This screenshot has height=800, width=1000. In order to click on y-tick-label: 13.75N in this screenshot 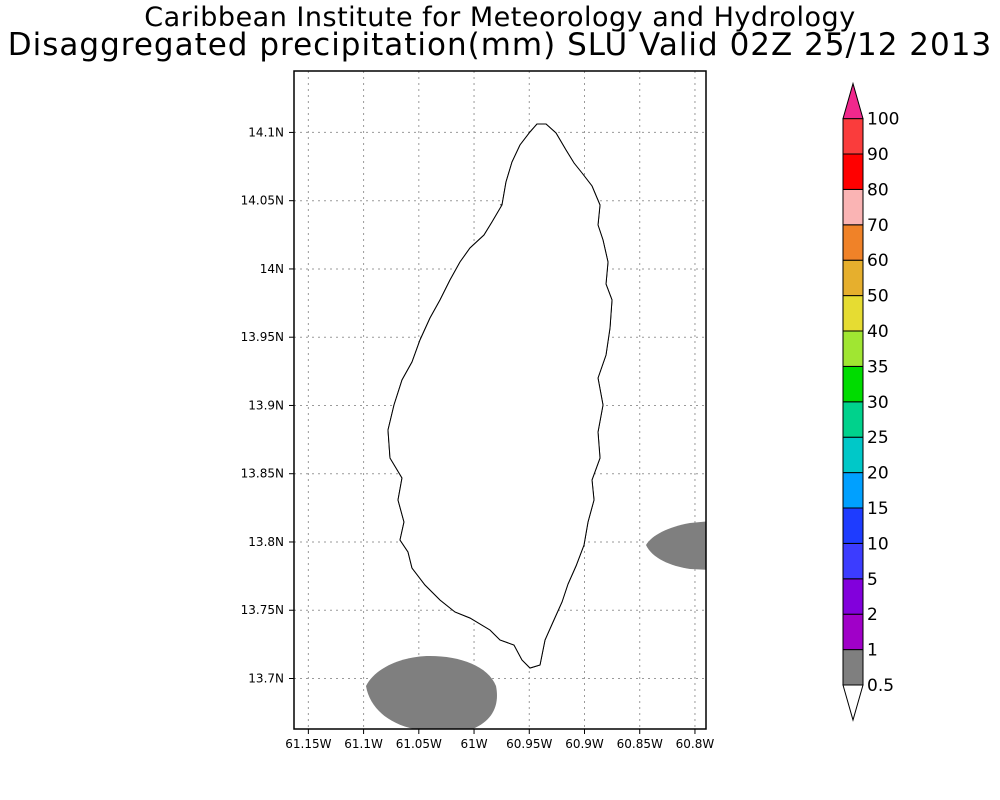, I will do `click(262, 610)`.